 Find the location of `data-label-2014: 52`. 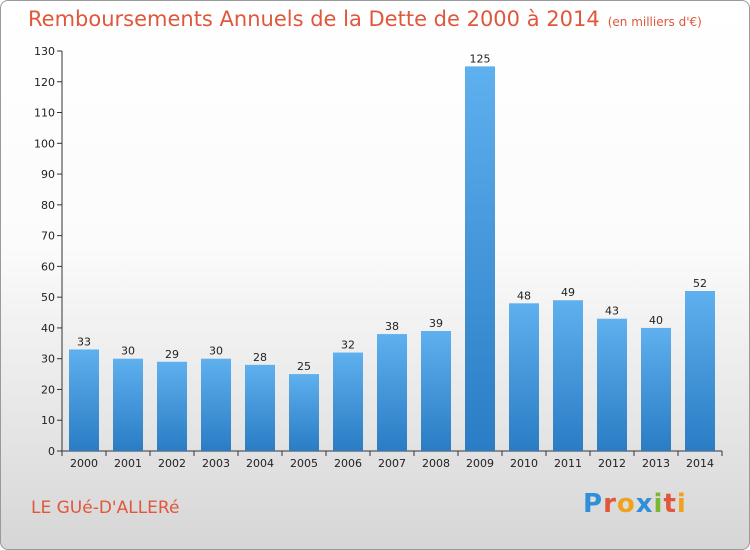

data-label-2014: 52 is located at coordinates (700, 283).